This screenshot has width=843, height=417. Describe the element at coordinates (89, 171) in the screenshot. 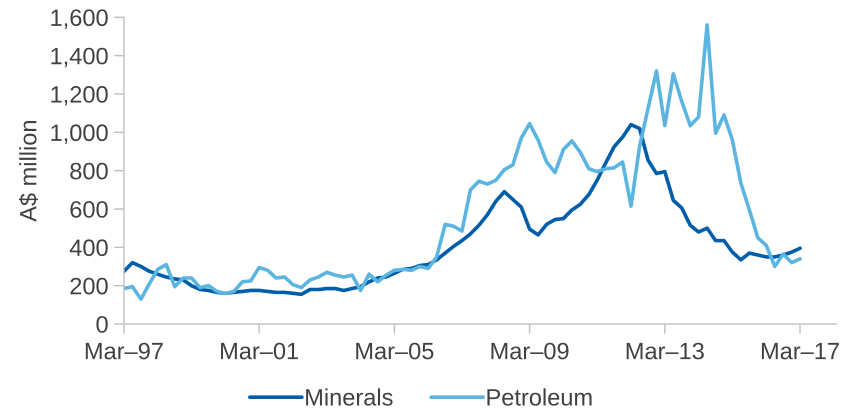

I see `y-tick-label: 800` at that location.